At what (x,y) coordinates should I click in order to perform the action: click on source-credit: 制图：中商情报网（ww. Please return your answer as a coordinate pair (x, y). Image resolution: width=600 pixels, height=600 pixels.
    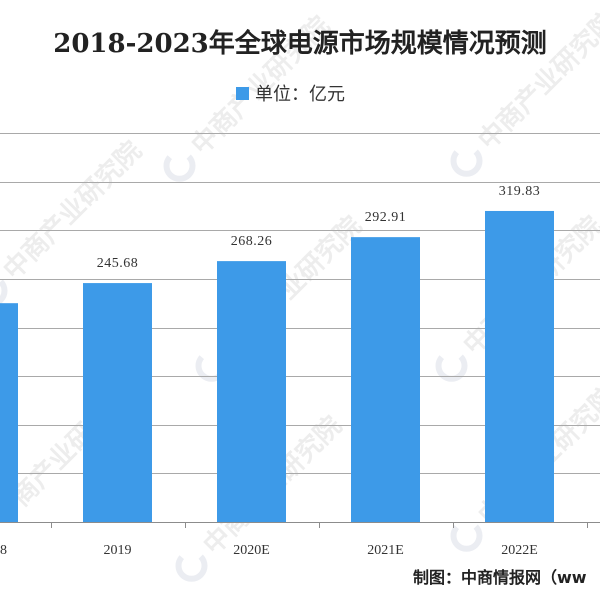
    Looking at the image, I should click on (500, 577).